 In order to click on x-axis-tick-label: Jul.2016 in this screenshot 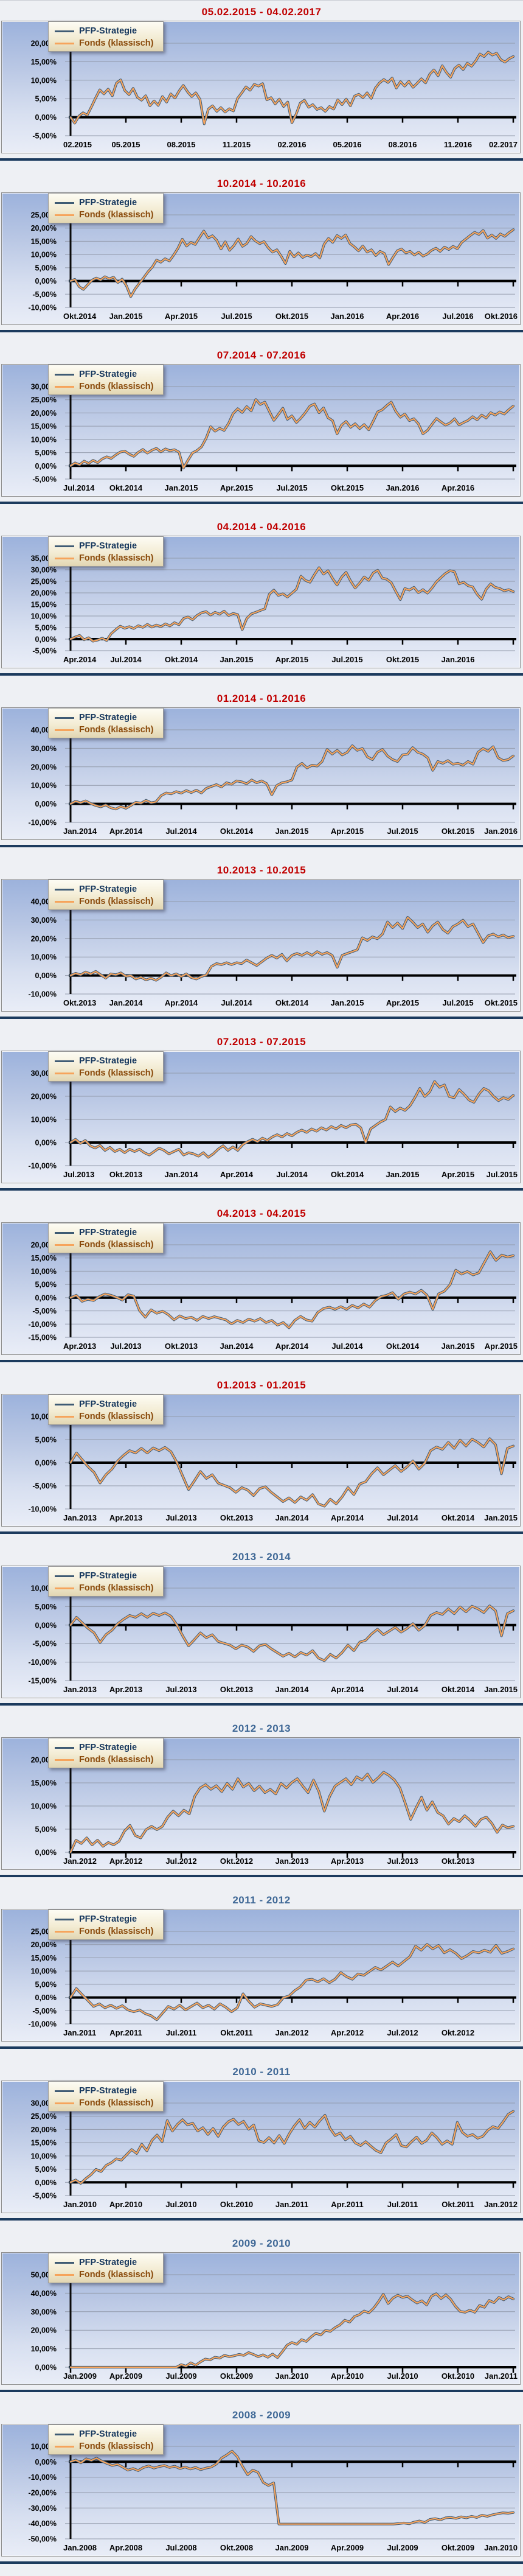, I will do `click(458, 316)`.